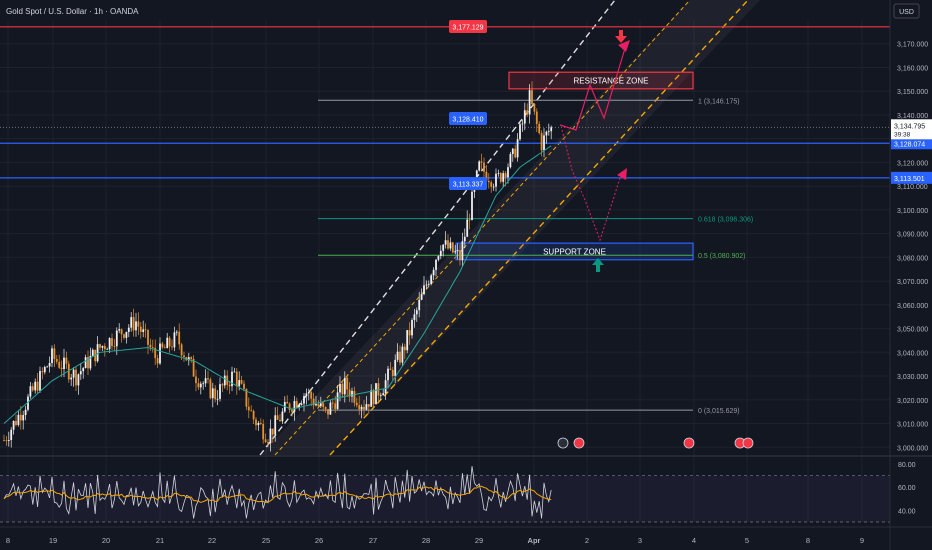 This screenshot has height=550, width=932. I want to click on event-marker-circle, so click(748, 443).